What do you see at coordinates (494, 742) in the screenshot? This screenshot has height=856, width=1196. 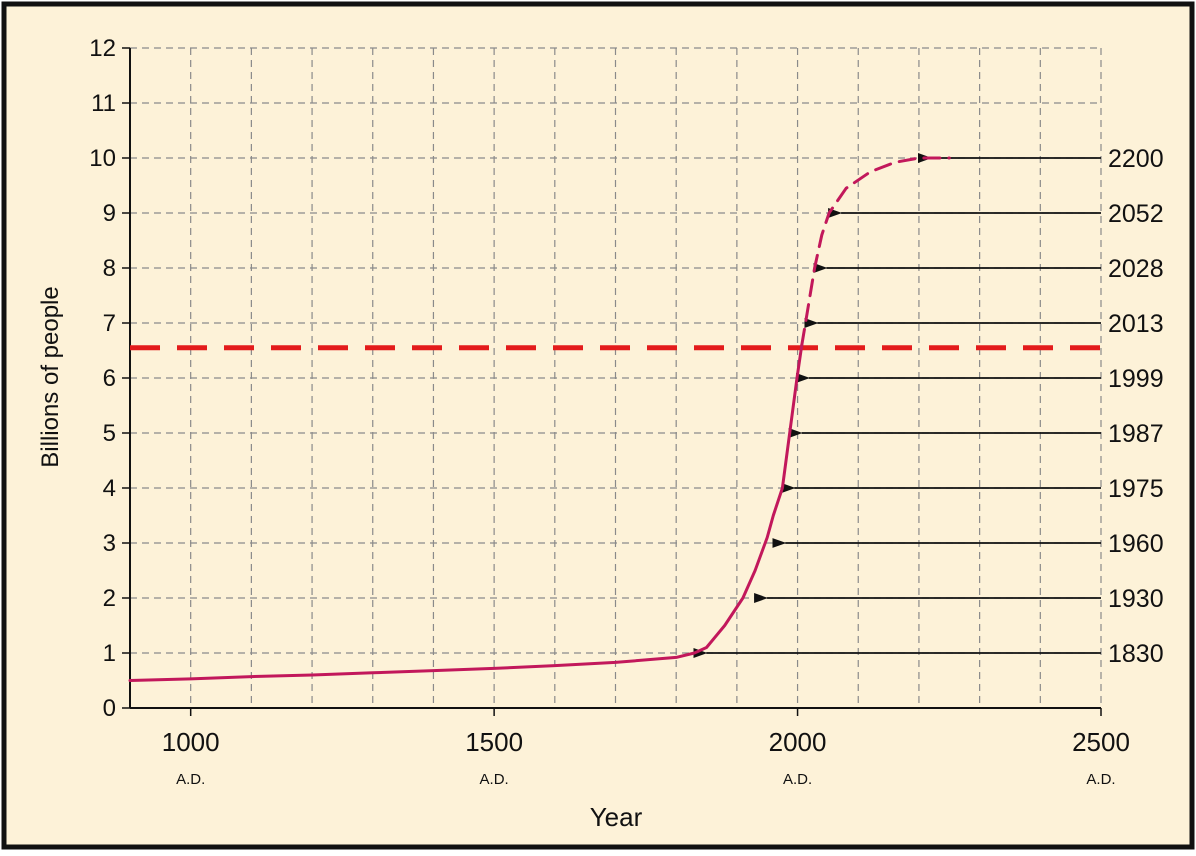 I see `x-tick-label: 1500` at bounding box center [494, 742].